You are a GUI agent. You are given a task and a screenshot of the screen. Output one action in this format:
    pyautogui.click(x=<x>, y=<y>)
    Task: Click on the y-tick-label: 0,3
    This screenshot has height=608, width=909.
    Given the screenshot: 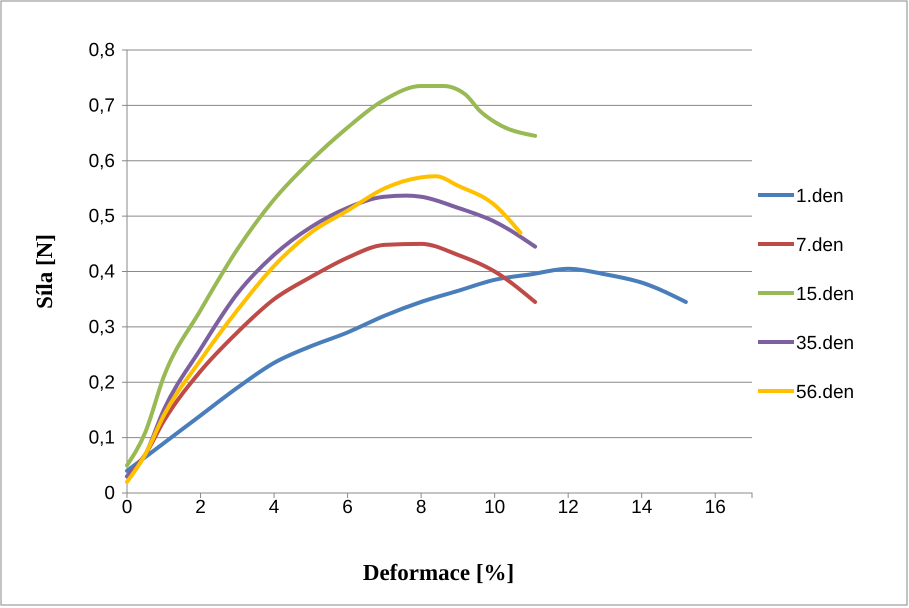 What is the action you would take?
    pyautogui.click(x=101, y=327)
    